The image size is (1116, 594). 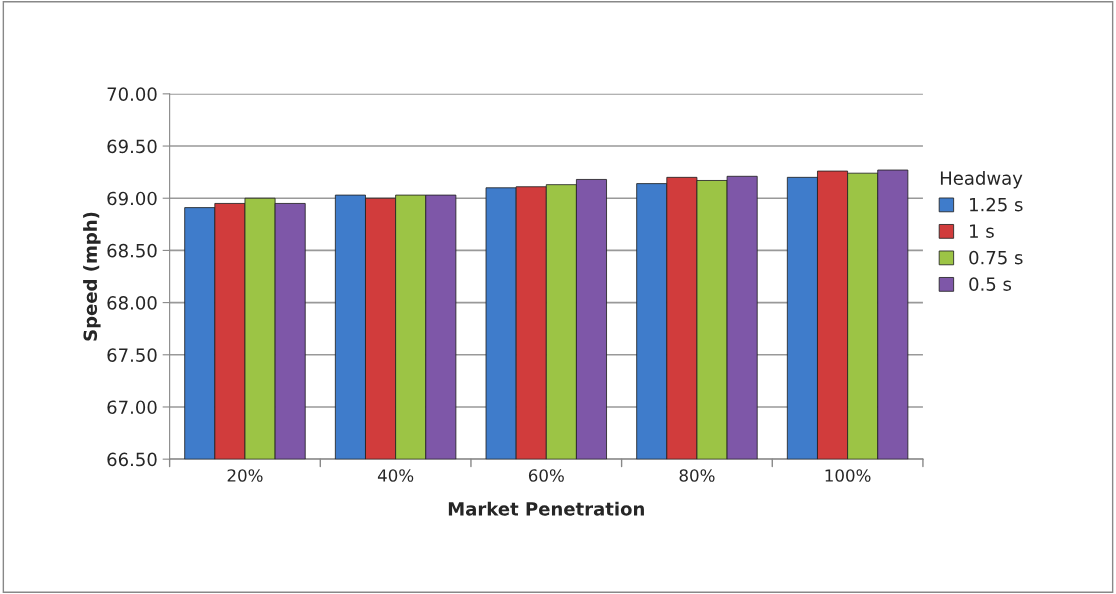 I want to click on y-tick-label: 67.50, so click(x=132, y=355).